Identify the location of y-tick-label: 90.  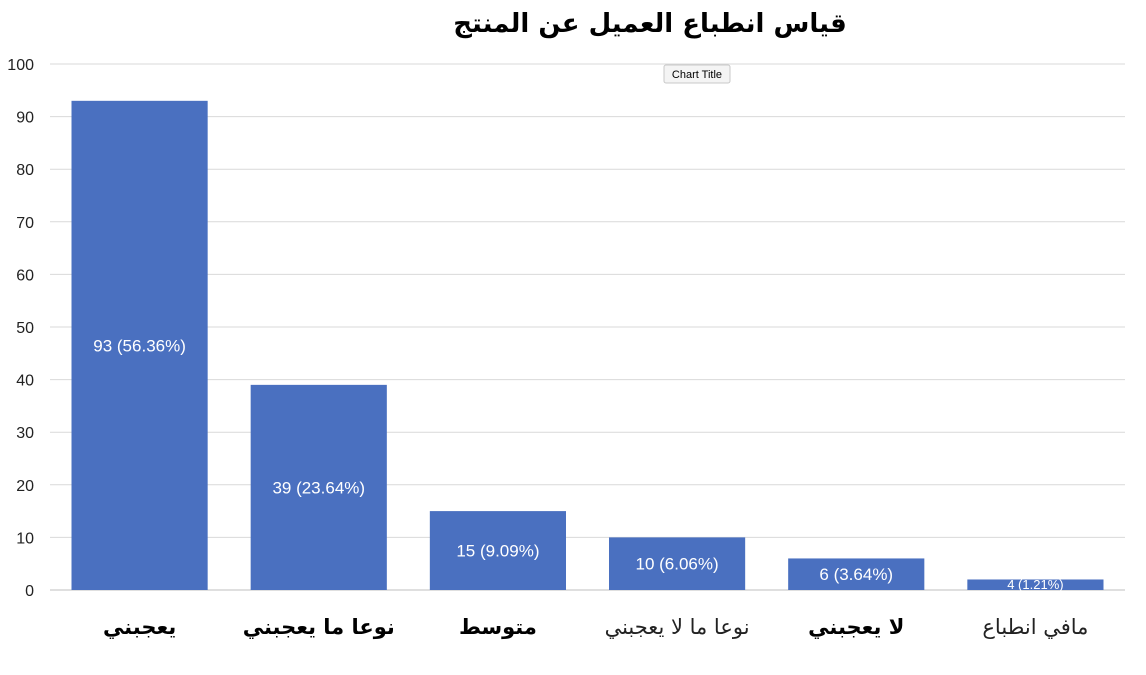
(25, 118).